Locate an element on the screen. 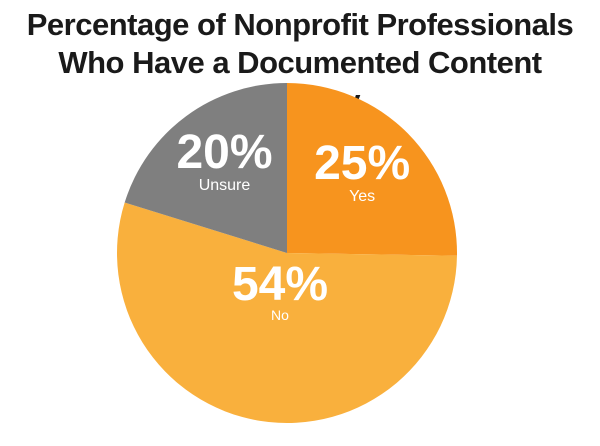 This screenshot has width=600, height=446. pie-slice-yes is located at coordinates (372, 169).